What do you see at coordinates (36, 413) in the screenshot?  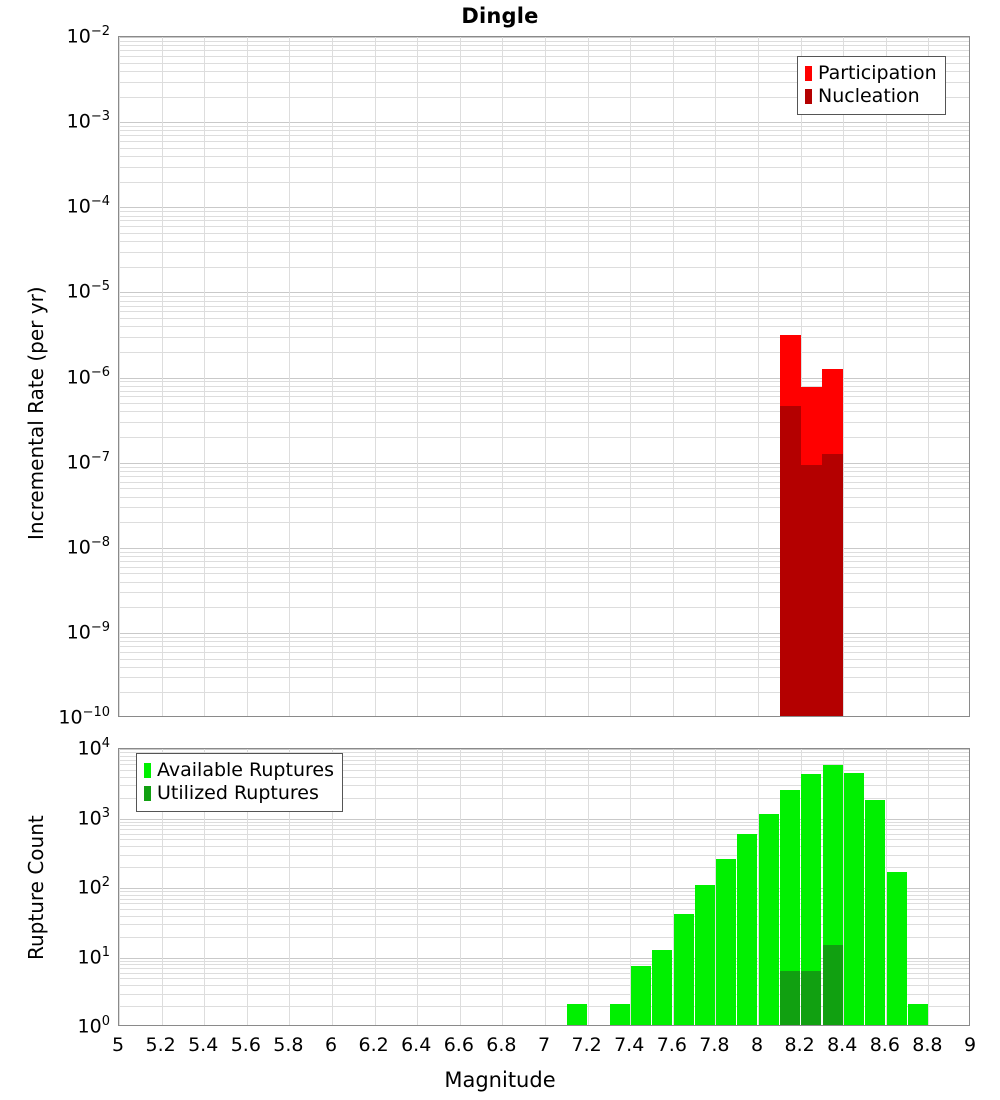 I see `top-y-axis-label: Incremental Rate (per yr)` at bounding box center [36, 413].